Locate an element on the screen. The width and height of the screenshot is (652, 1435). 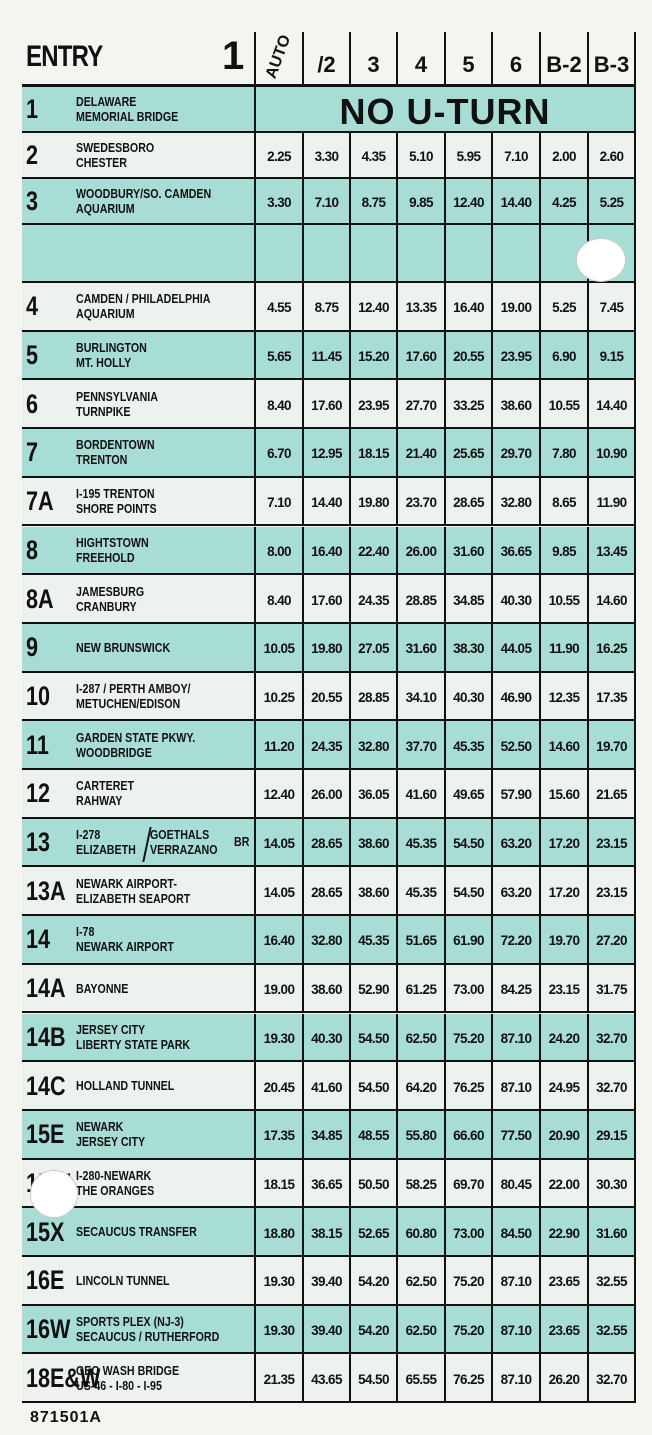
toll: 63.20 is located at coordinates (516, 844).